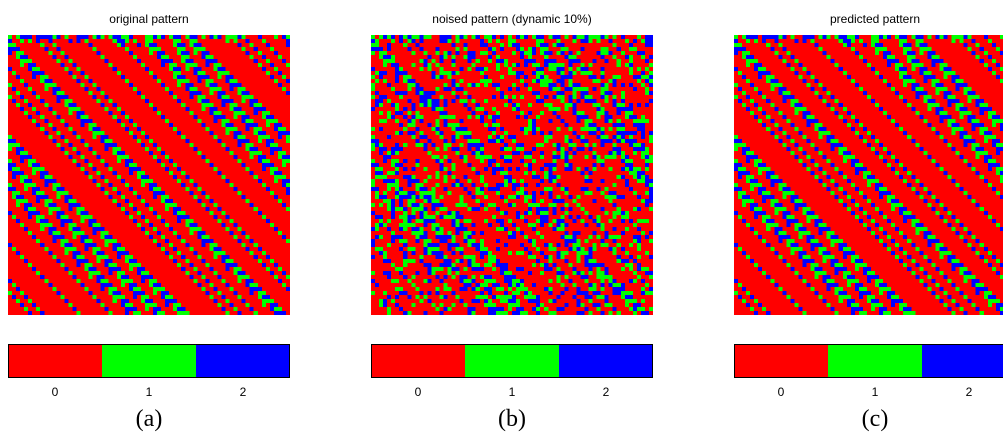  Describe the element at coordinates (875, 19) in the screenshot. I see `panel-title: predicted pattern` at that location.